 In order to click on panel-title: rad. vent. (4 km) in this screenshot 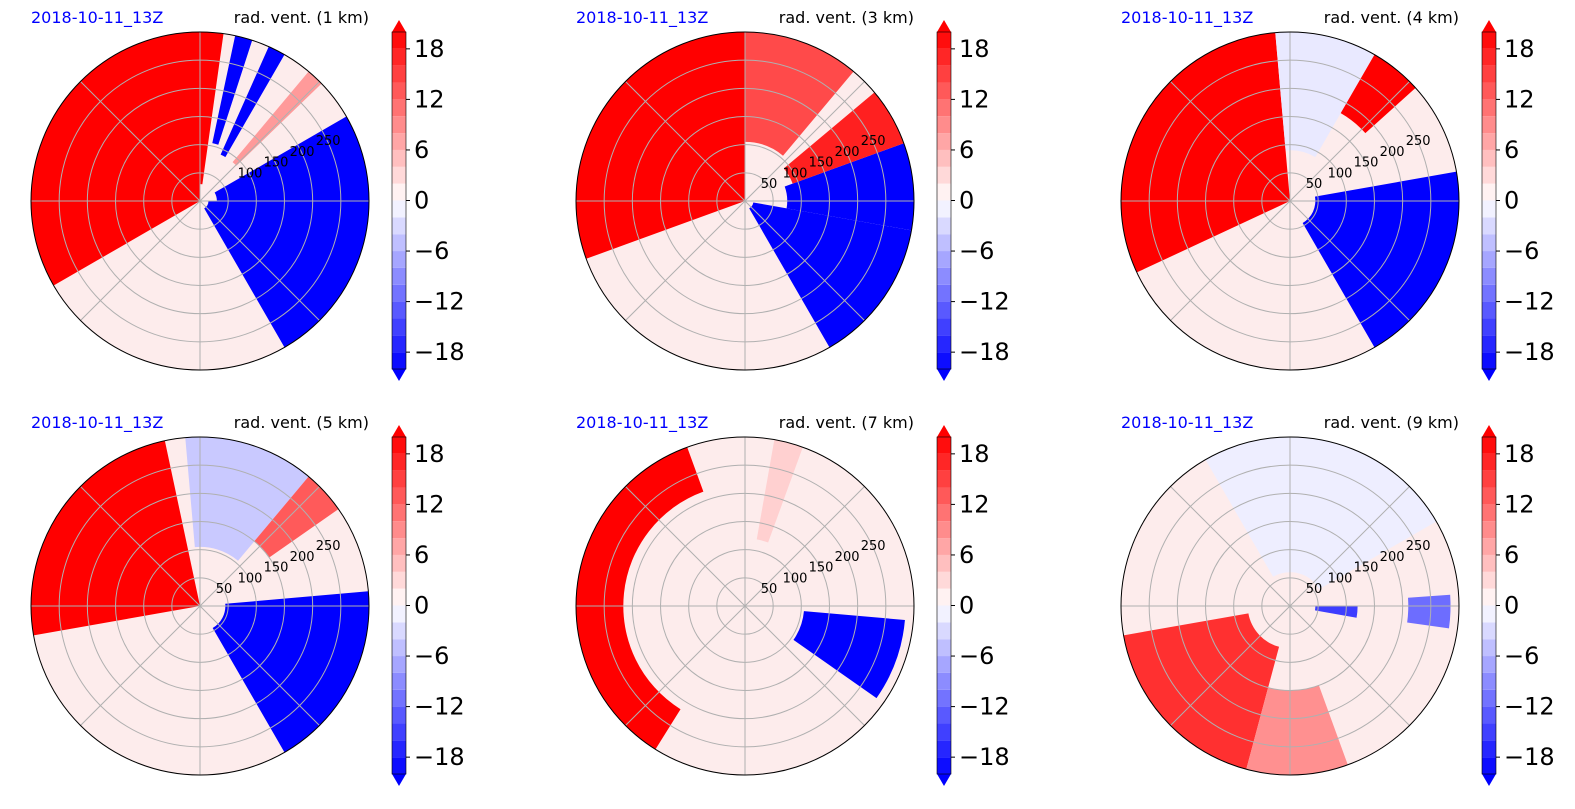, I will do `click(1391, 17)`.